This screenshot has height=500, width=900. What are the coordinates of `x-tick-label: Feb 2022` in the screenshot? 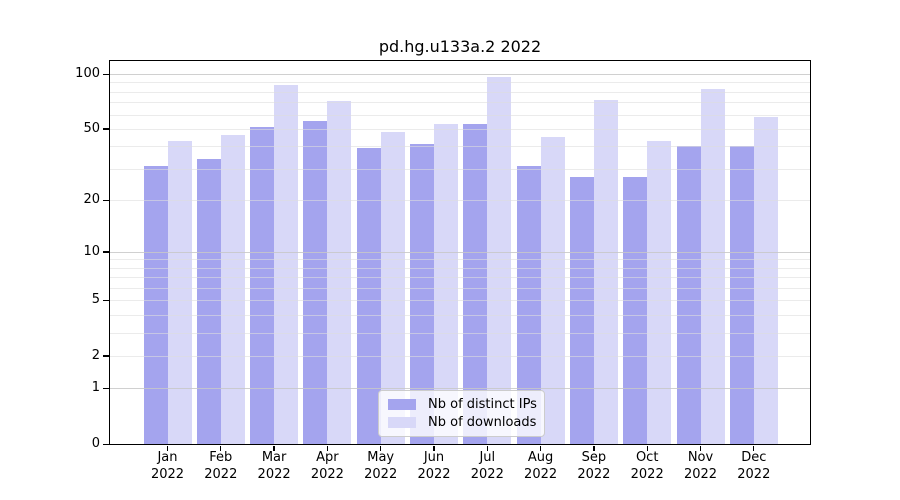 It's located at (221, 466).